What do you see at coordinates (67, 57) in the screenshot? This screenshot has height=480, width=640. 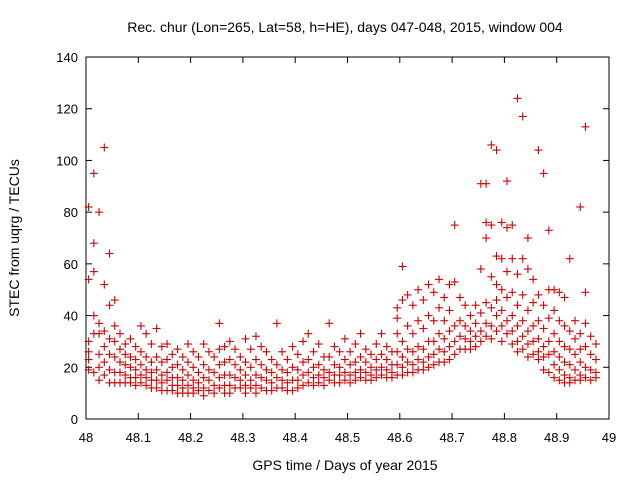 I see `y-tick-label: 140` at bounding box center [67, 57].